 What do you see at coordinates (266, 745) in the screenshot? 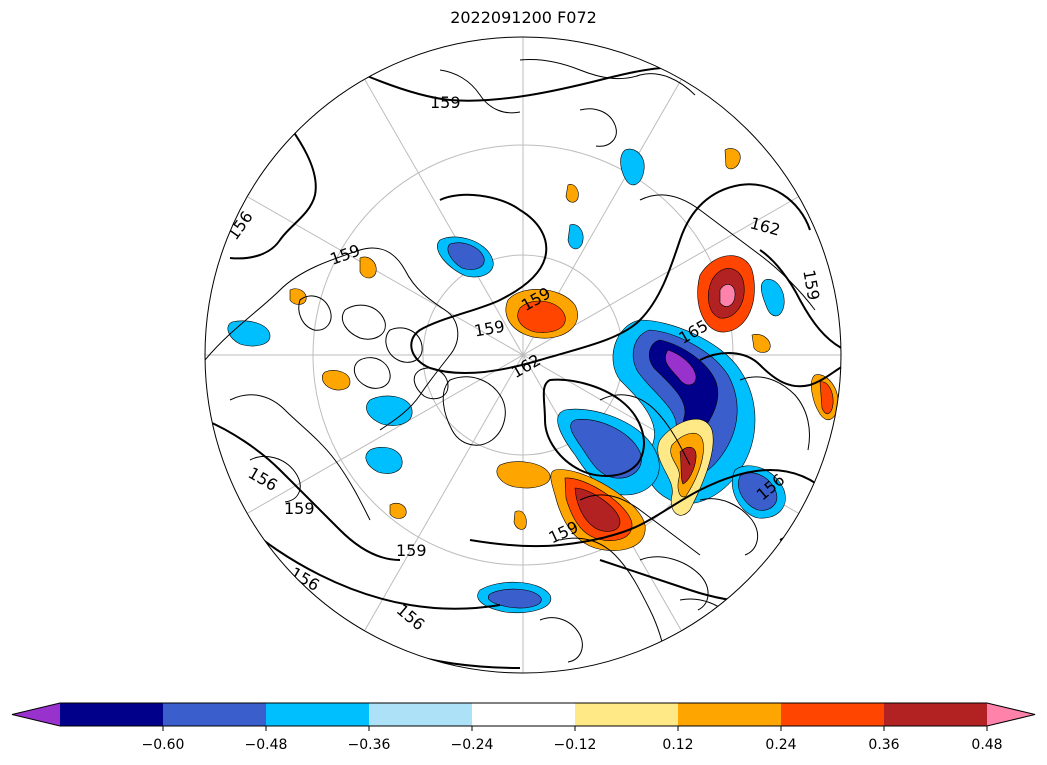
I see `colorbar-tick-label-1: −0.48` at bounding box center [266, 745].